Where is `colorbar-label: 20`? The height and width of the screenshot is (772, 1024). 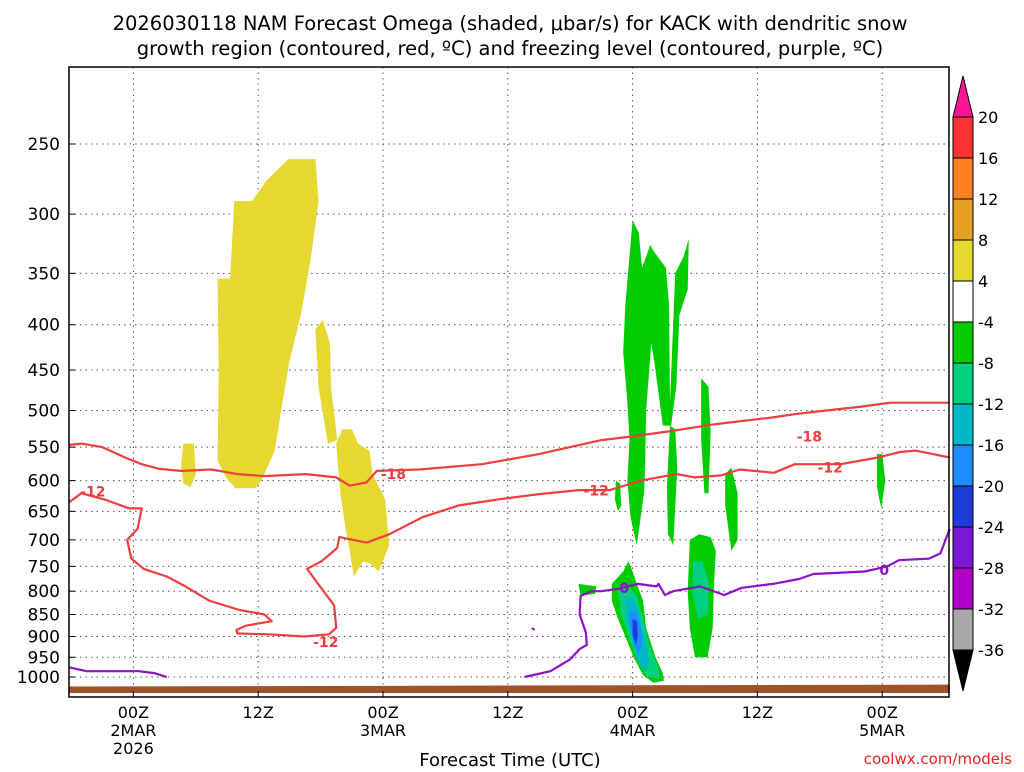 colorbar-label: 20 is located at coordinates (988, 117).